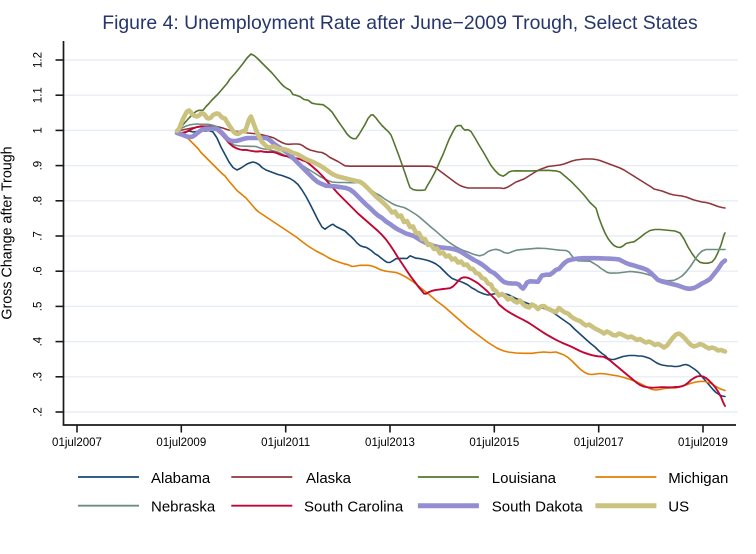  Describe the element at coordinates (183, 507) in the screenshot. I see `svg-text: Nebraska` at that location.